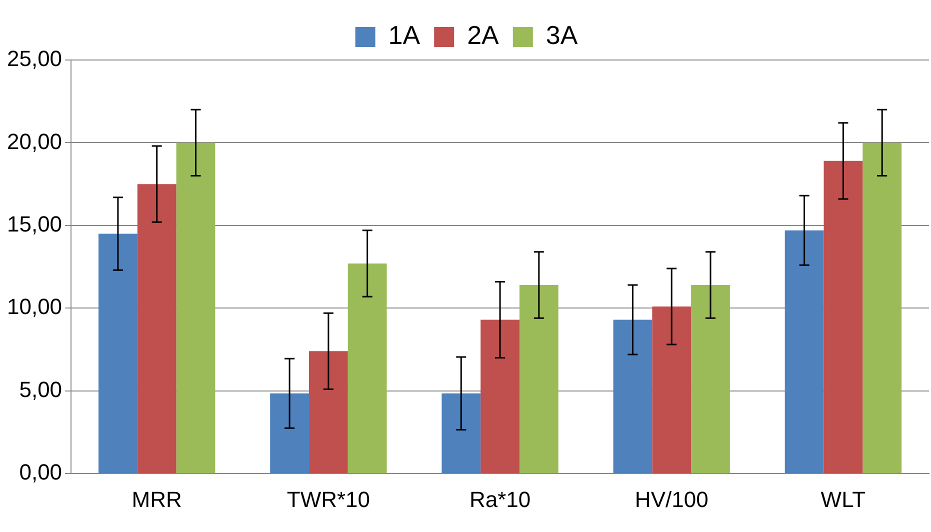 This screenshot has width=931, height=532. I want to click on y-tick-label: 0,00, so click(40, 472).